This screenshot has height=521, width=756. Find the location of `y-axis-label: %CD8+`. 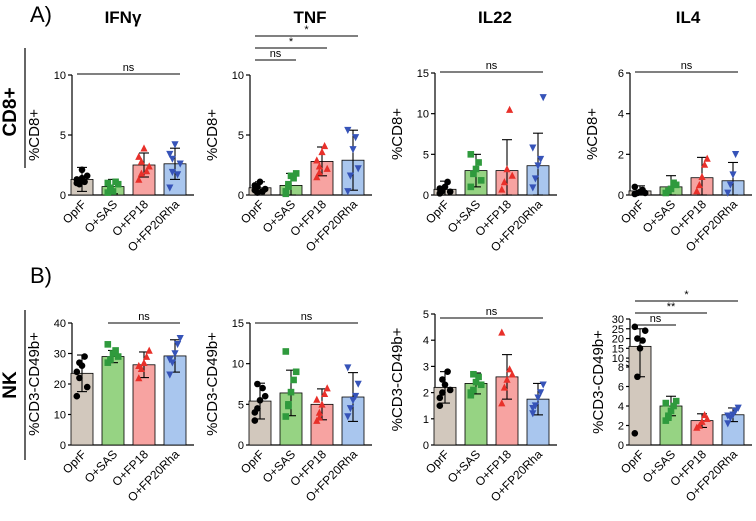

y-axis-label: %CD8+ is located at coordinates (397, 134).